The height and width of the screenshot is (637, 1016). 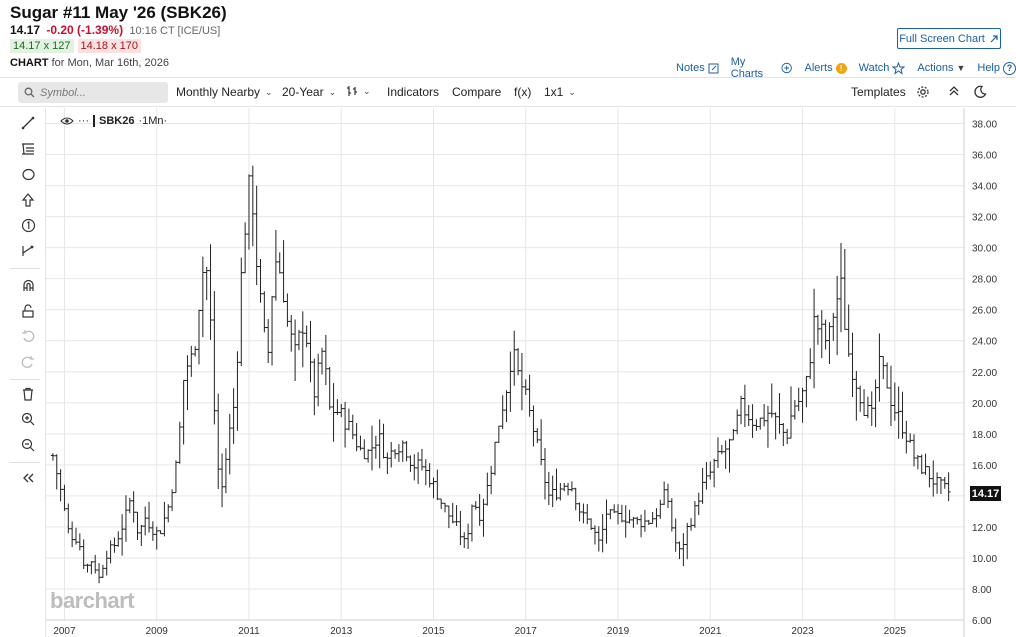 I want to click on templates-button: Templates, so click(x=878, y=92).